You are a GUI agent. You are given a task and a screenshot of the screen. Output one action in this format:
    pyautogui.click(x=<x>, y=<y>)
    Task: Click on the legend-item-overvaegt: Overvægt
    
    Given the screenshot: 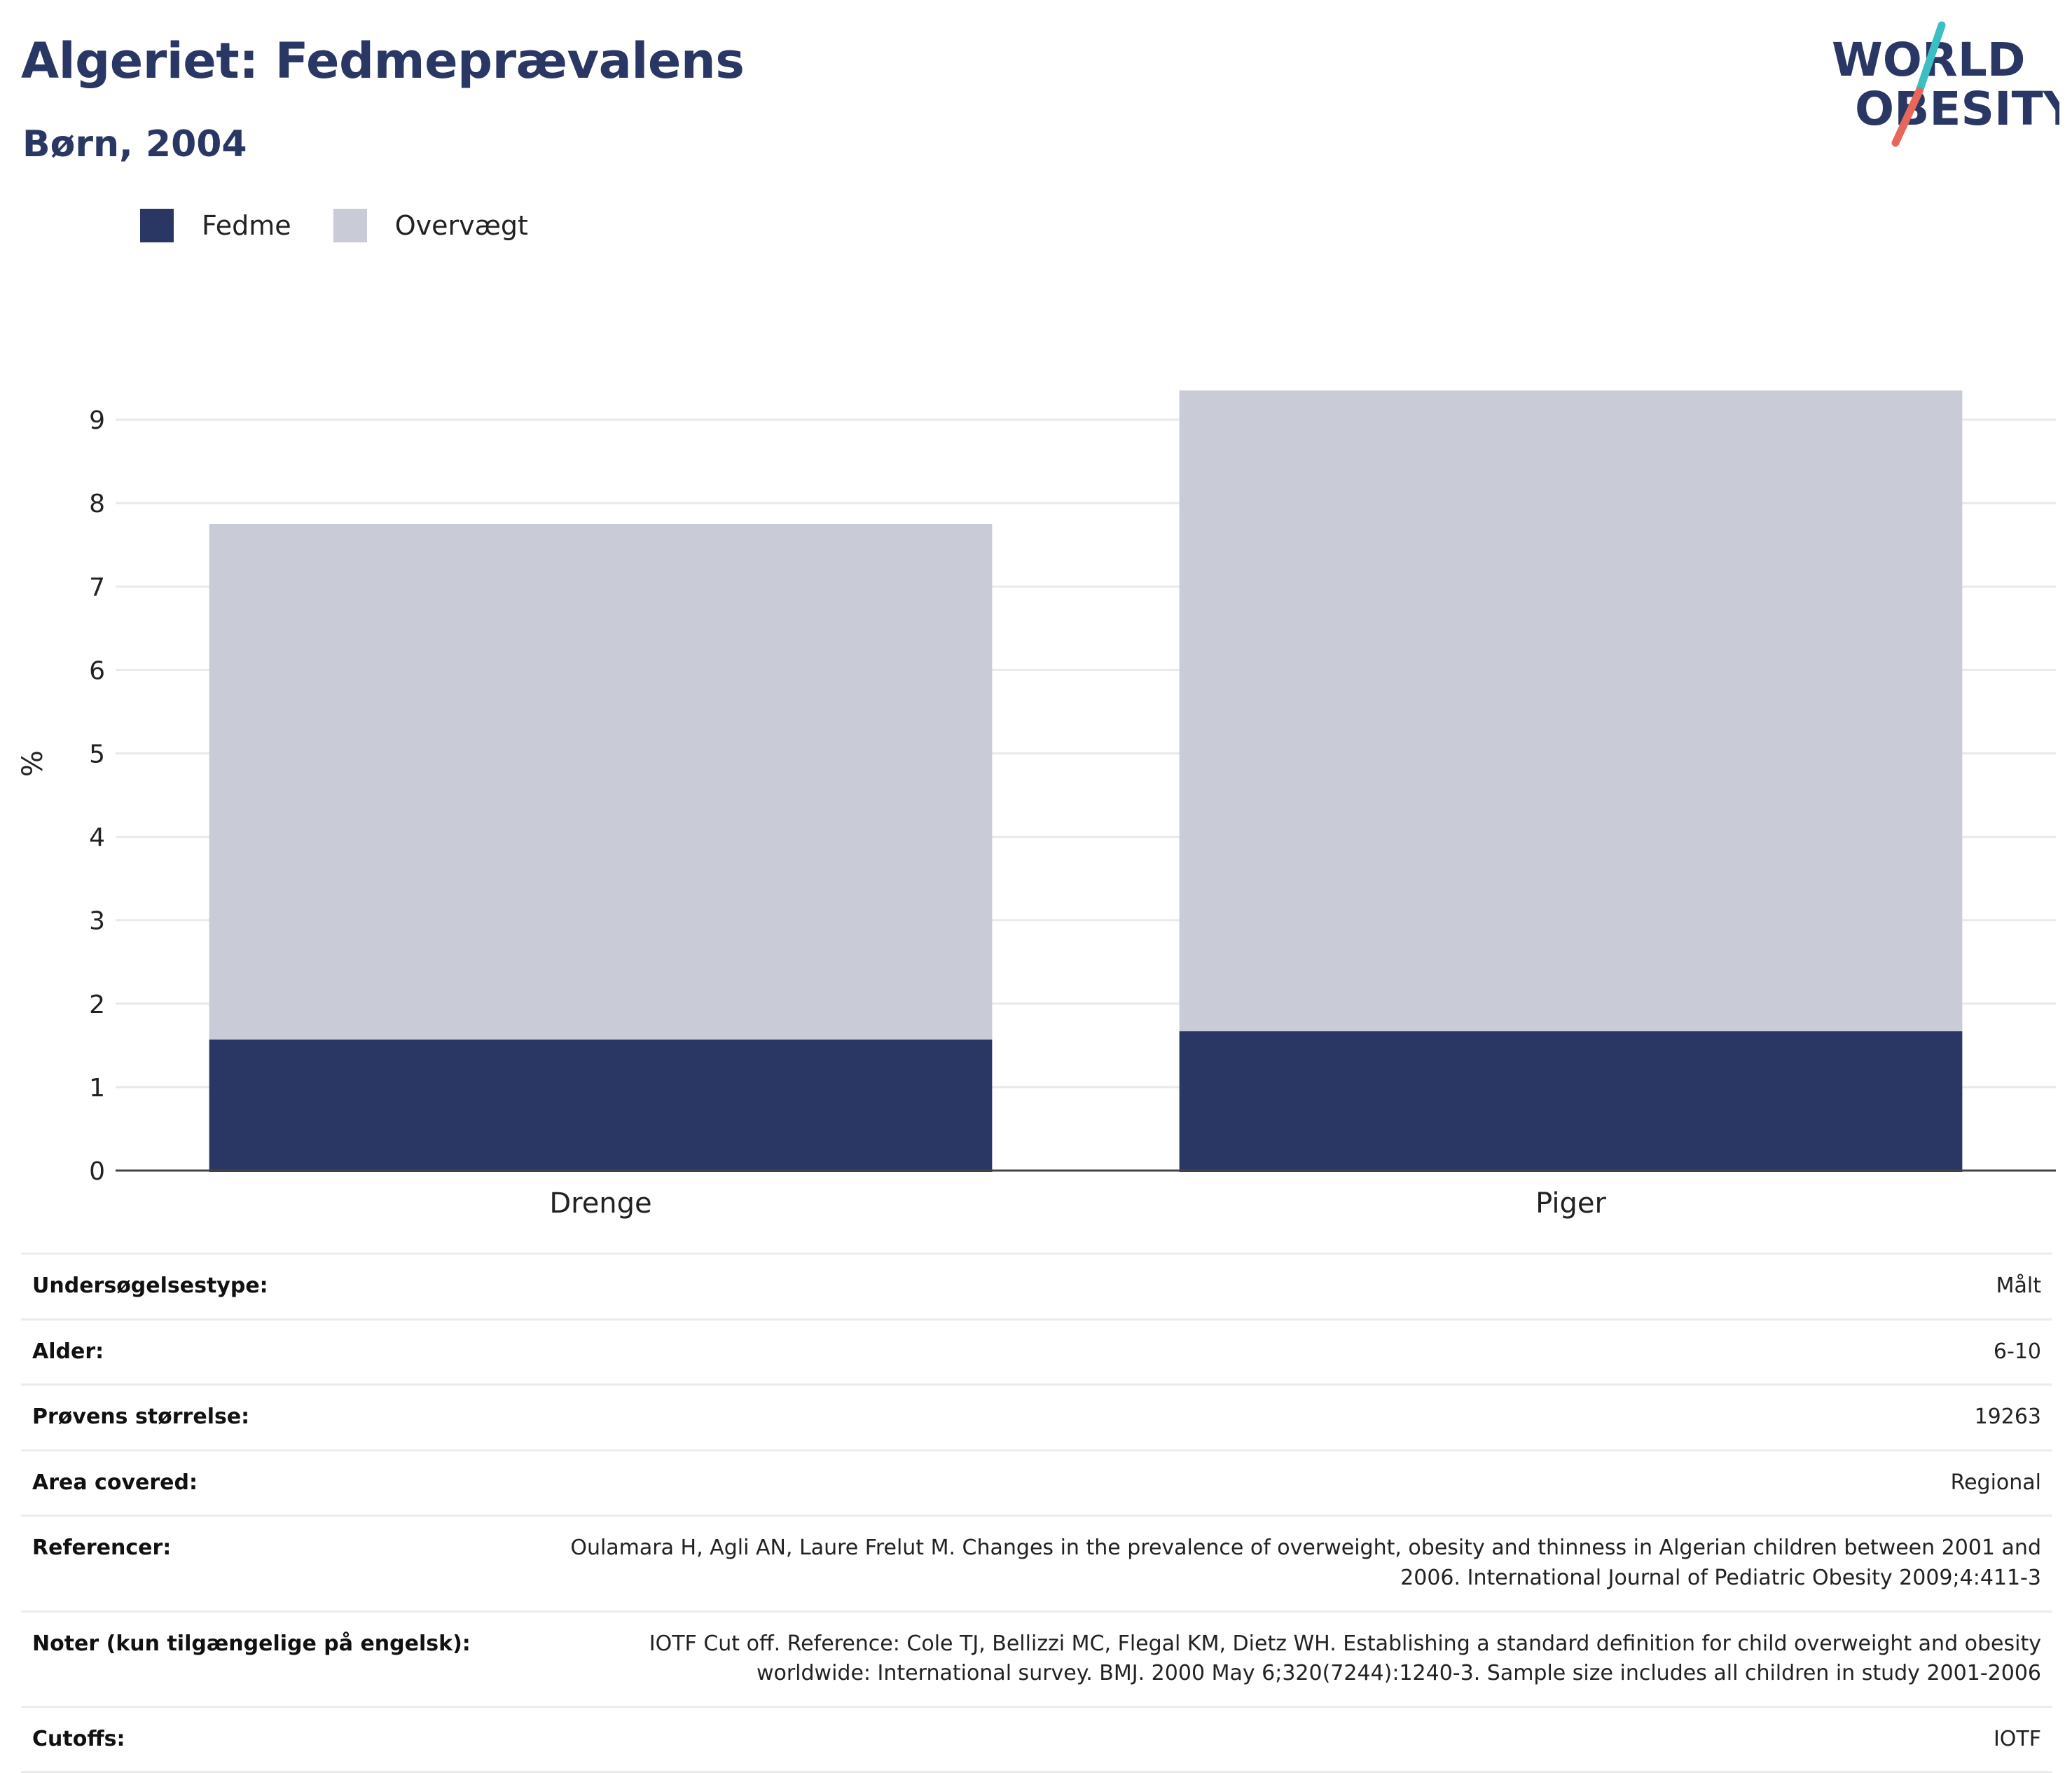 What is the action you would take?
    pyautogui.click(x=431, y=225)
    